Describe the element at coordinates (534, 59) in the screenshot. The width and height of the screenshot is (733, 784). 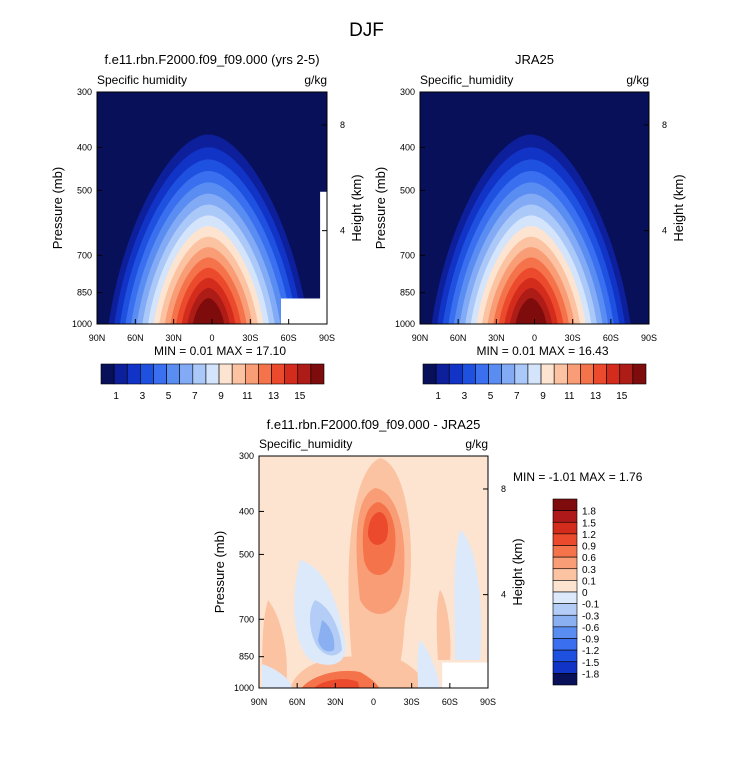
I see `panel-title: JRA25` at that location.